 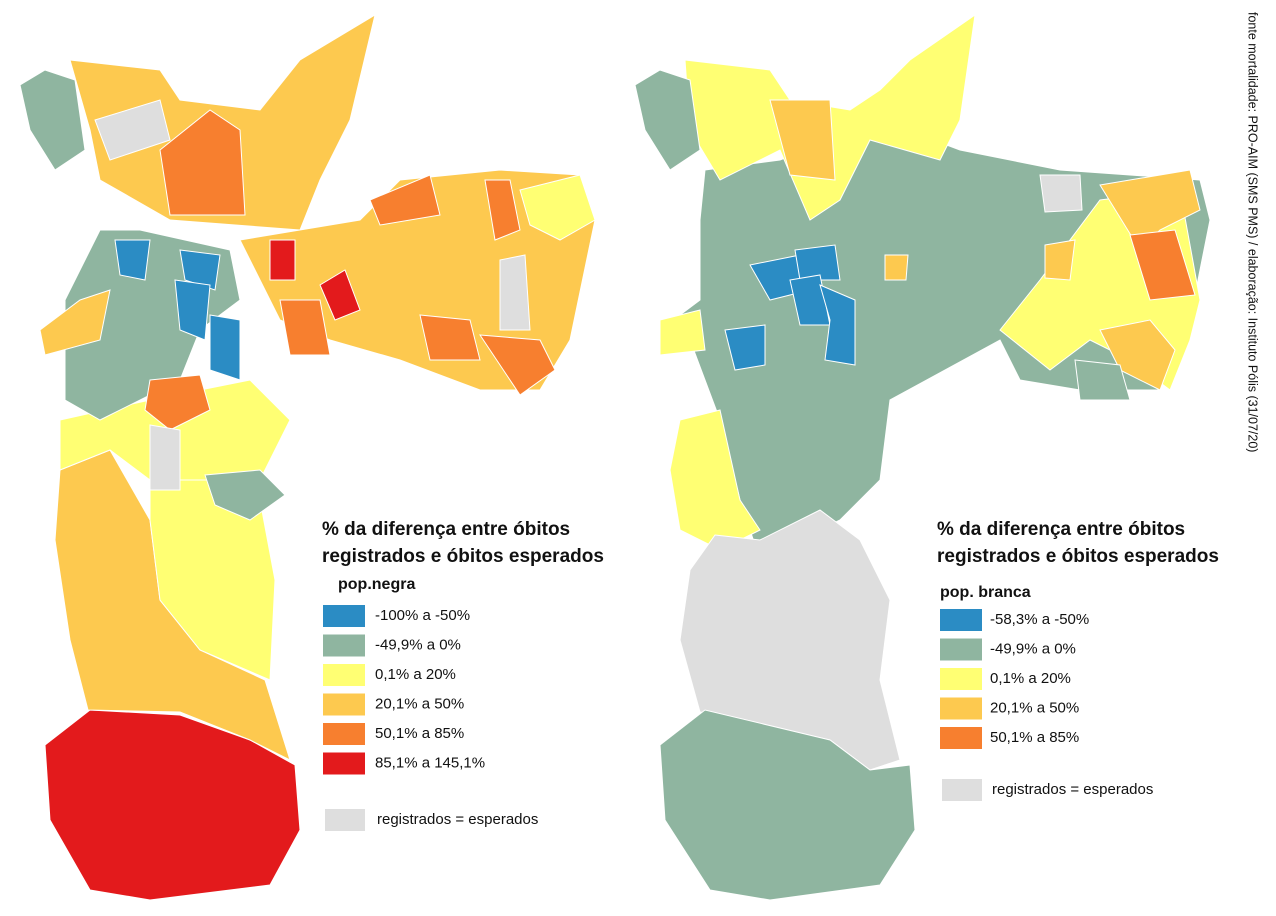 What do you see at coordinates (422, 615) in the screenshot?
I see `legend-label: -100% a -50%` at bounding box center [422, 615].